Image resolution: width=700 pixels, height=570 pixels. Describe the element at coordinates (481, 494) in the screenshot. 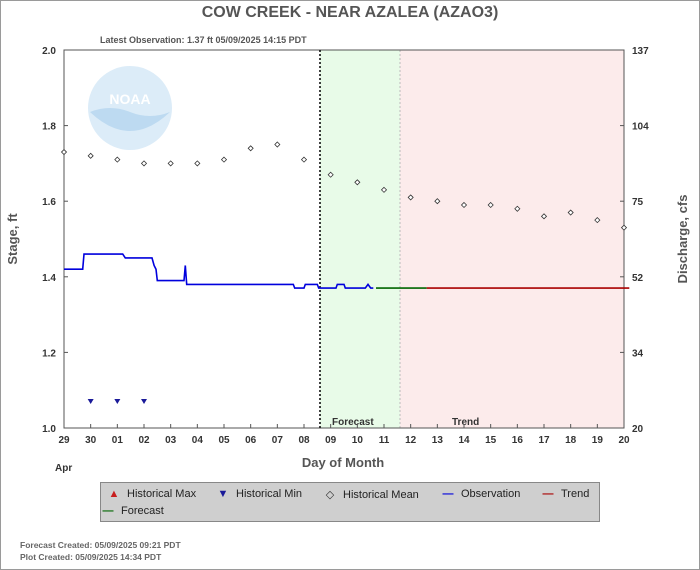

I see `legend-item-observation: — Observation` at that location.